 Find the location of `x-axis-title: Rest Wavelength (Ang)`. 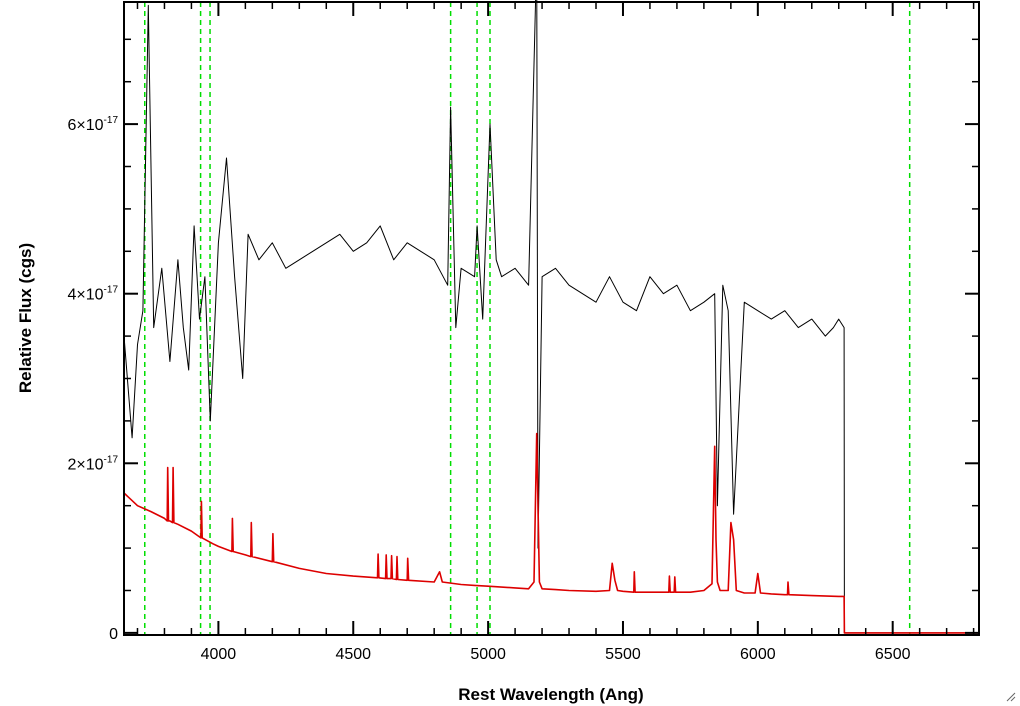

x-axis-title: Rest Wavelength (Ang) is located at coordinates (550, 694).